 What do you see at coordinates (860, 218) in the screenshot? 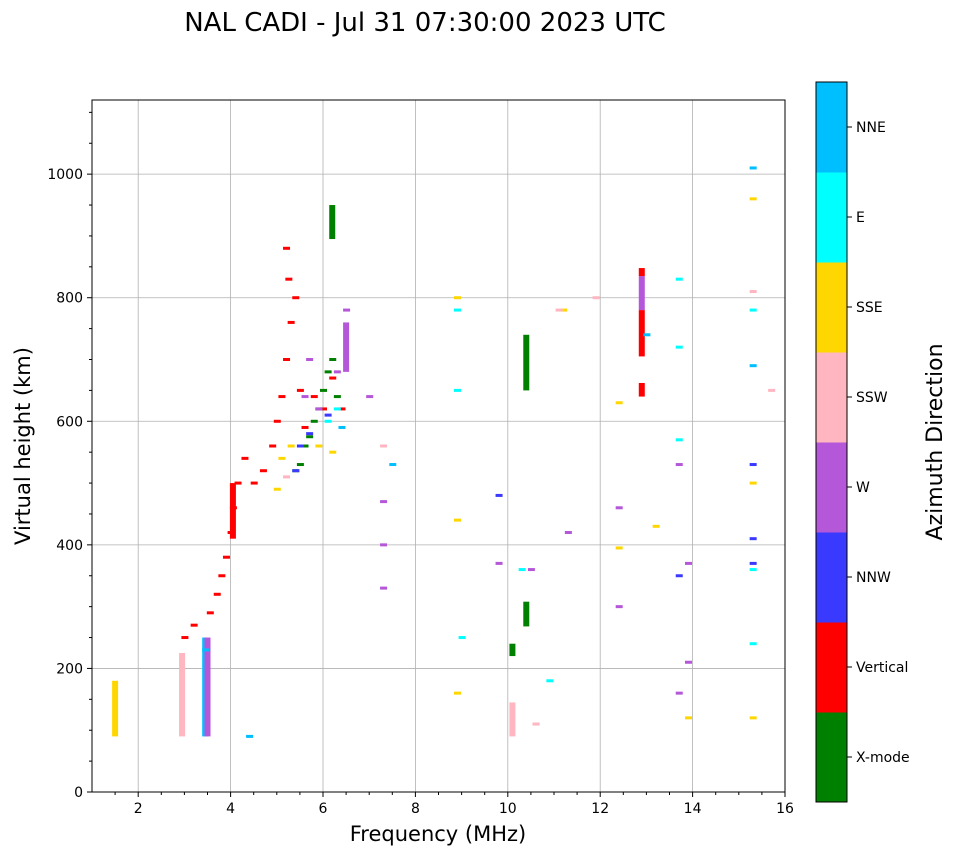
I see `colorbar-tick-label: E` at bounding box center [860, 218].